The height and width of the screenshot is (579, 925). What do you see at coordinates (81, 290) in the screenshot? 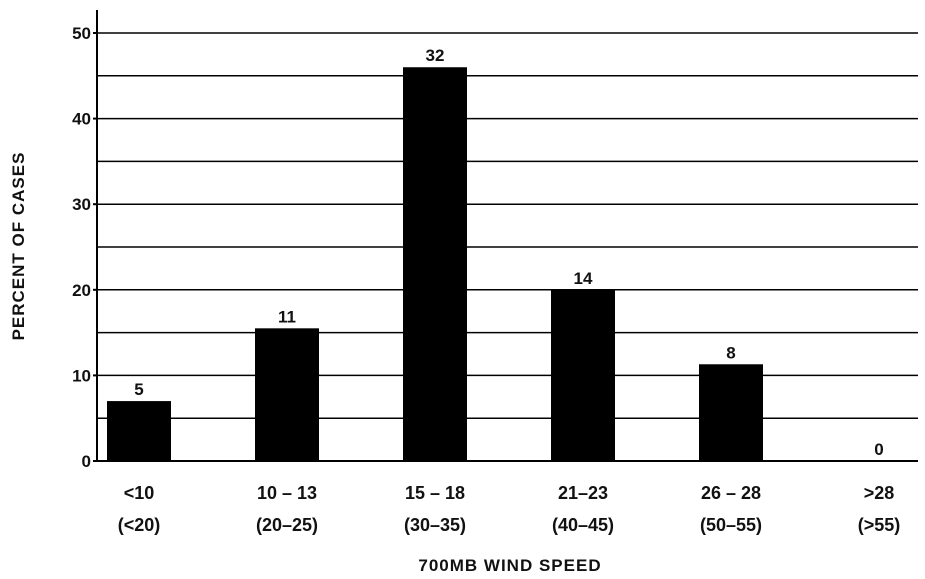
I see `y-tick-label: 20` at bounding box center [81, 290].